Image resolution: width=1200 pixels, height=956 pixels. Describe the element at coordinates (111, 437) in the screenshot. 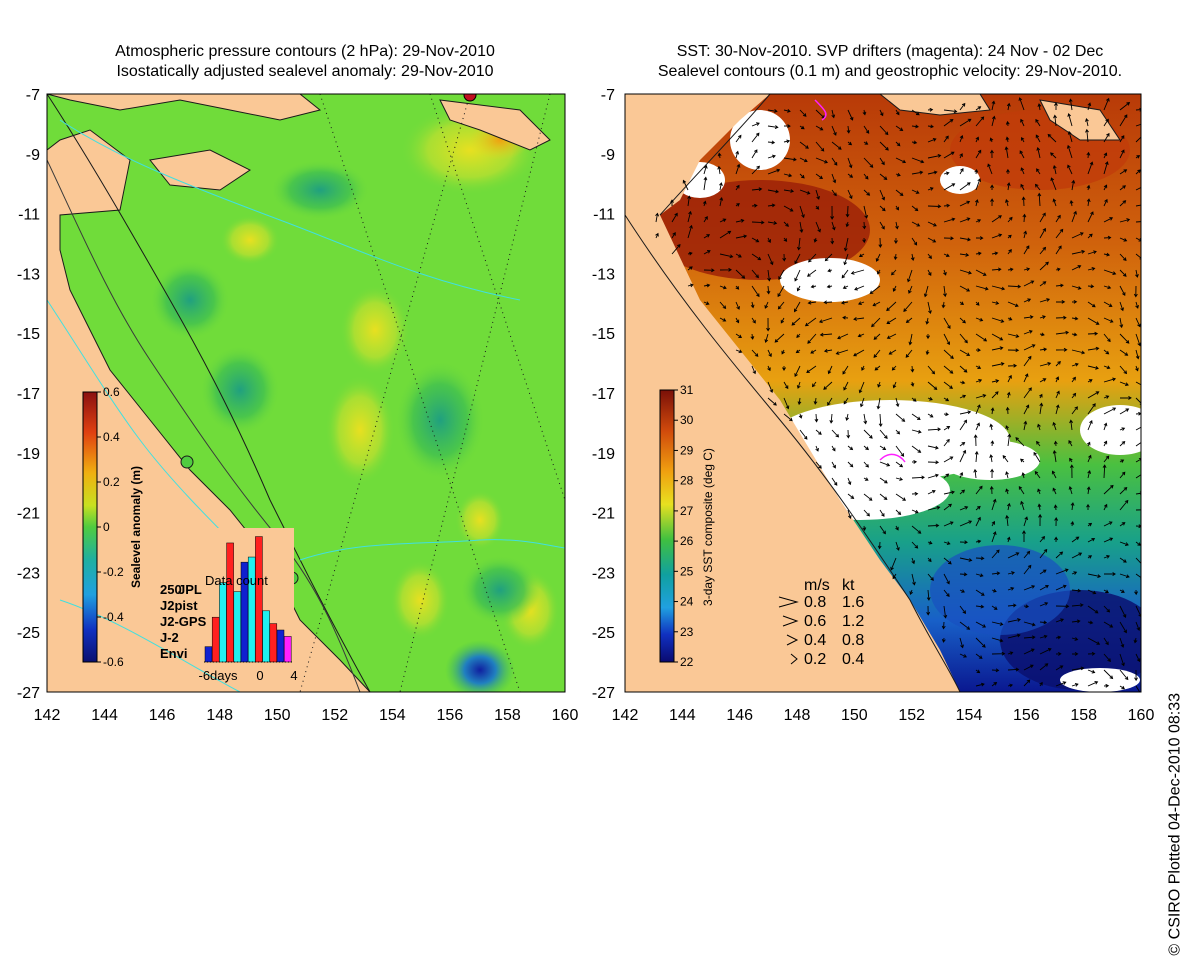

I see `colorbar-tick-label: 0.4` at that location.